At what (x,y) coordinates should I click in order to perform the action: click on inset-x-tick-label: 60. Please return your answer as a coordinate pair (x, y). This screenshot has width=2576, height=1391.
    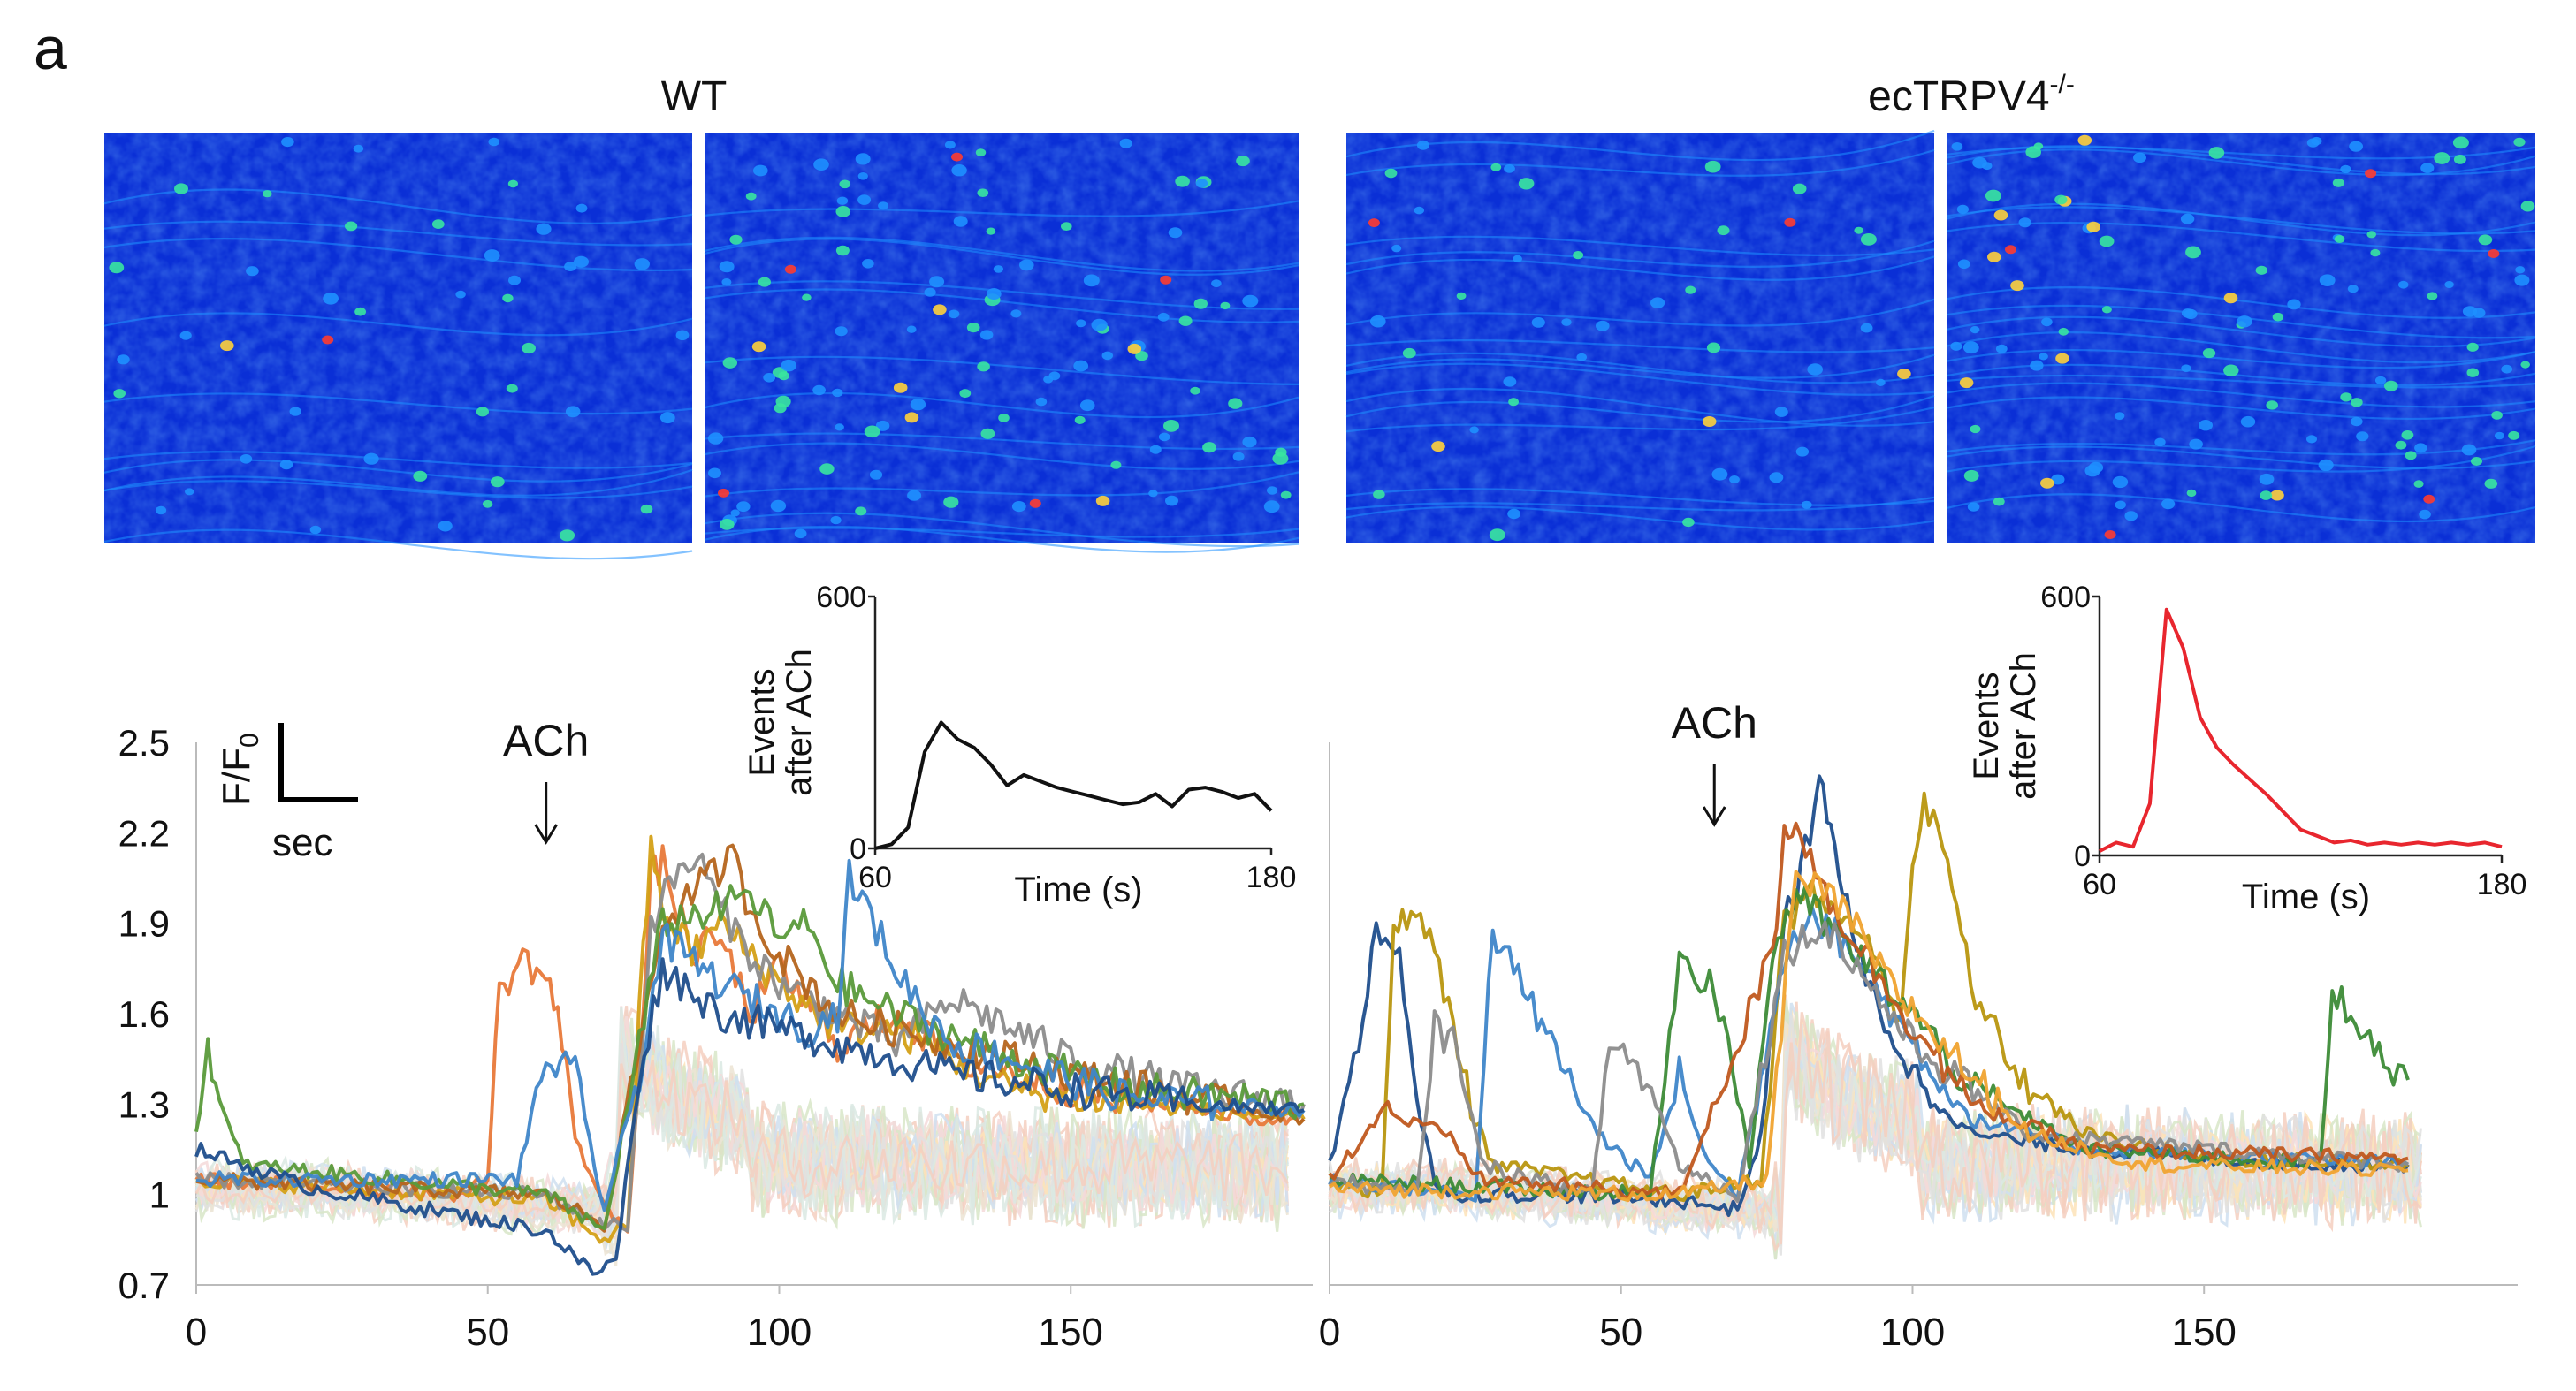
    Looking at the image, I should click on (2099, 884).